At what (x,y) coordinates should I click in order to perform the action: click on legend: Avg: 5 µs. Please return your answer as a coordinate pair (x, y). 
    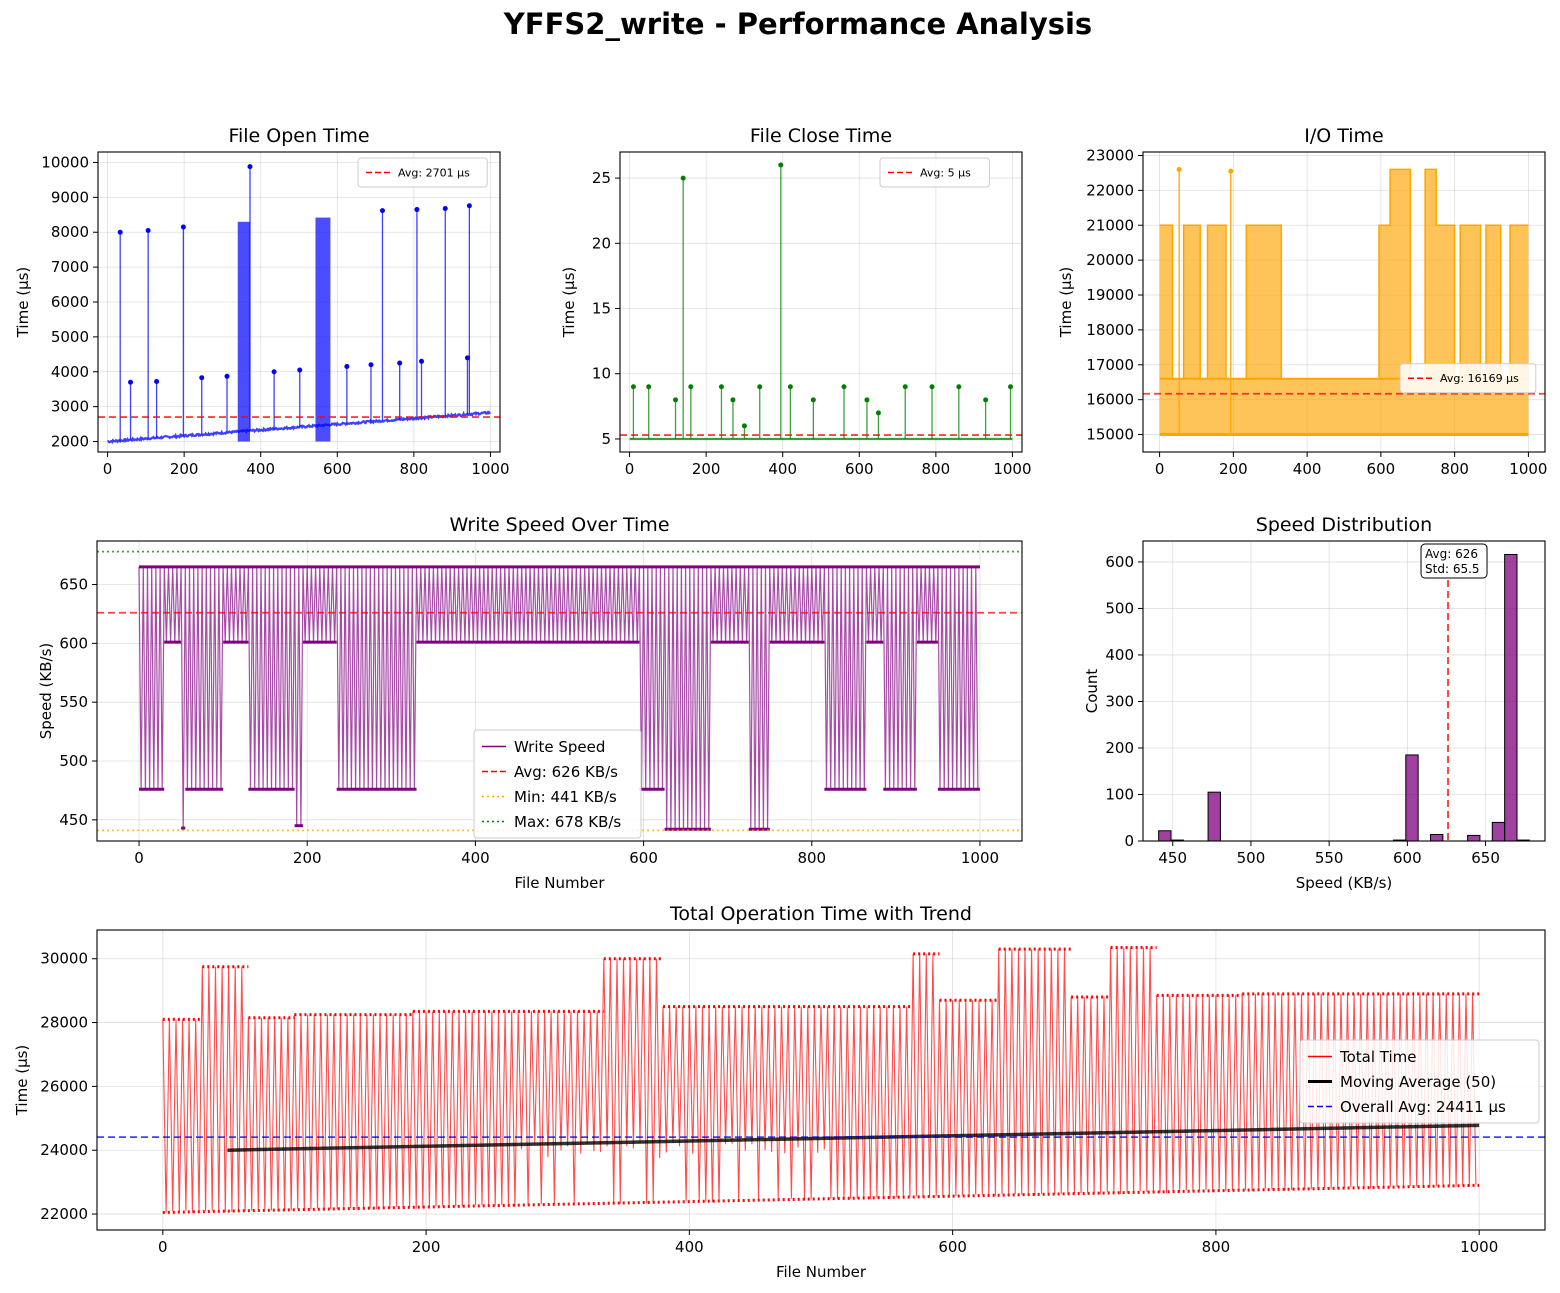
    Looking at the image, I should click on (934, 172).